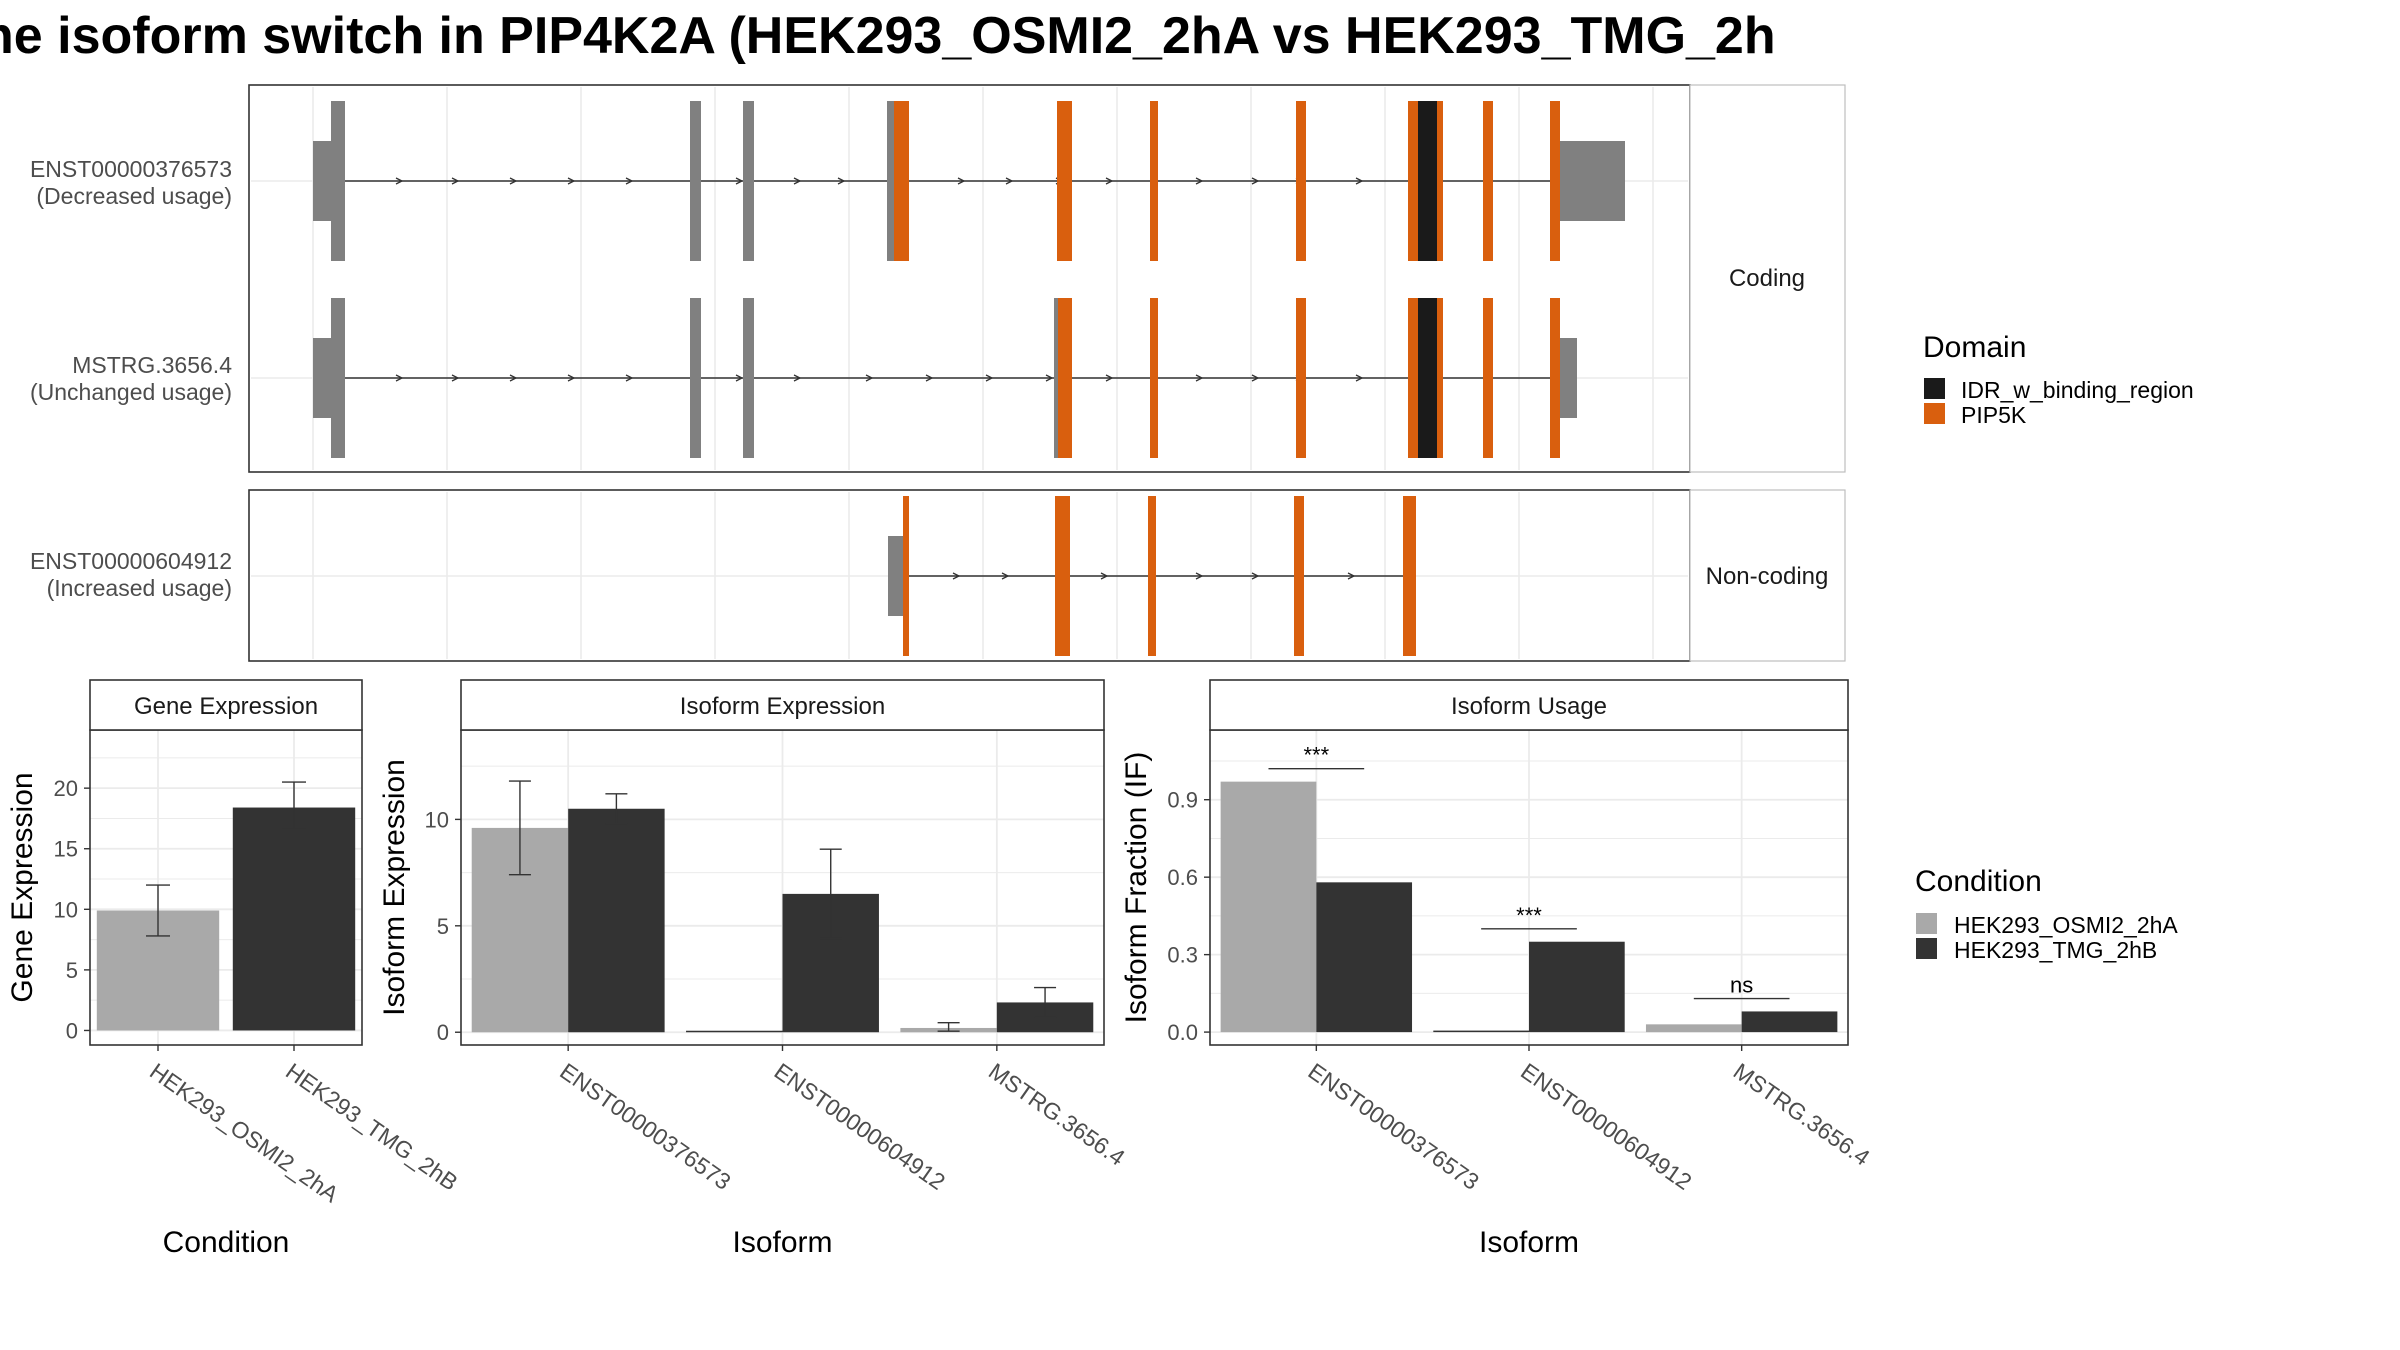 The image size is (2400, 1350). Describe the element at coordinates (1182, 800) in the screenshot. I see `isousage-ytick-label-3: 0.9` at that location.